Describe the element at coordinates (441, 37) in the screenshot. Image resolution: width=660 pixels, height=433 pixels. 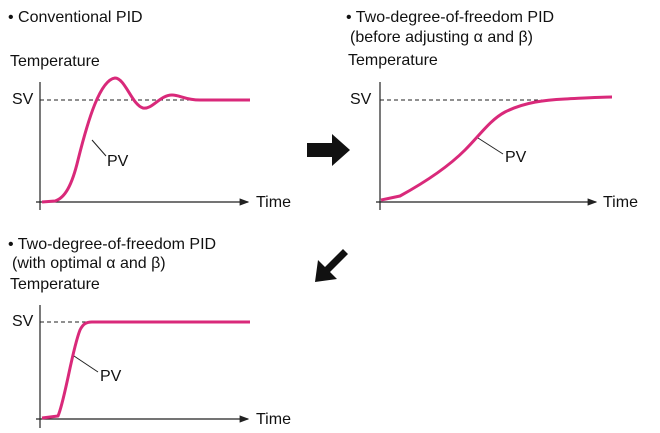
I see `panel-title: (before adjusting α and β)` at that location.